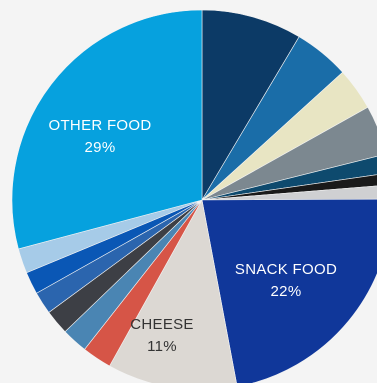  What do you see at coordinates (100, 147) in the screenshot?
I see `slice-percent-other-food: 29%` at bounding box center [100, 147].